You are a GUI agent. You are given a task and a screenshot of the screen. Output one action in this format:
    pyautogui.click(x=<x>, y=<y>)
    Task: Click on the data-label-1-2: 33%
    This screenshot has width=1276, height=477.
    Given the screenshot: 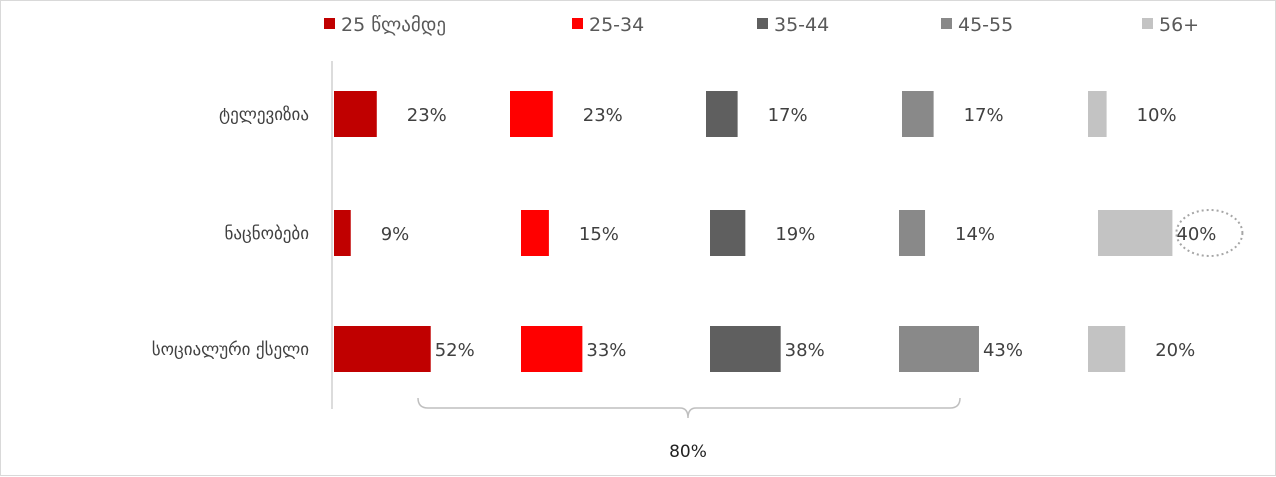 What is the action you would take?
    pyautogui.click(x=606, y=350)
    